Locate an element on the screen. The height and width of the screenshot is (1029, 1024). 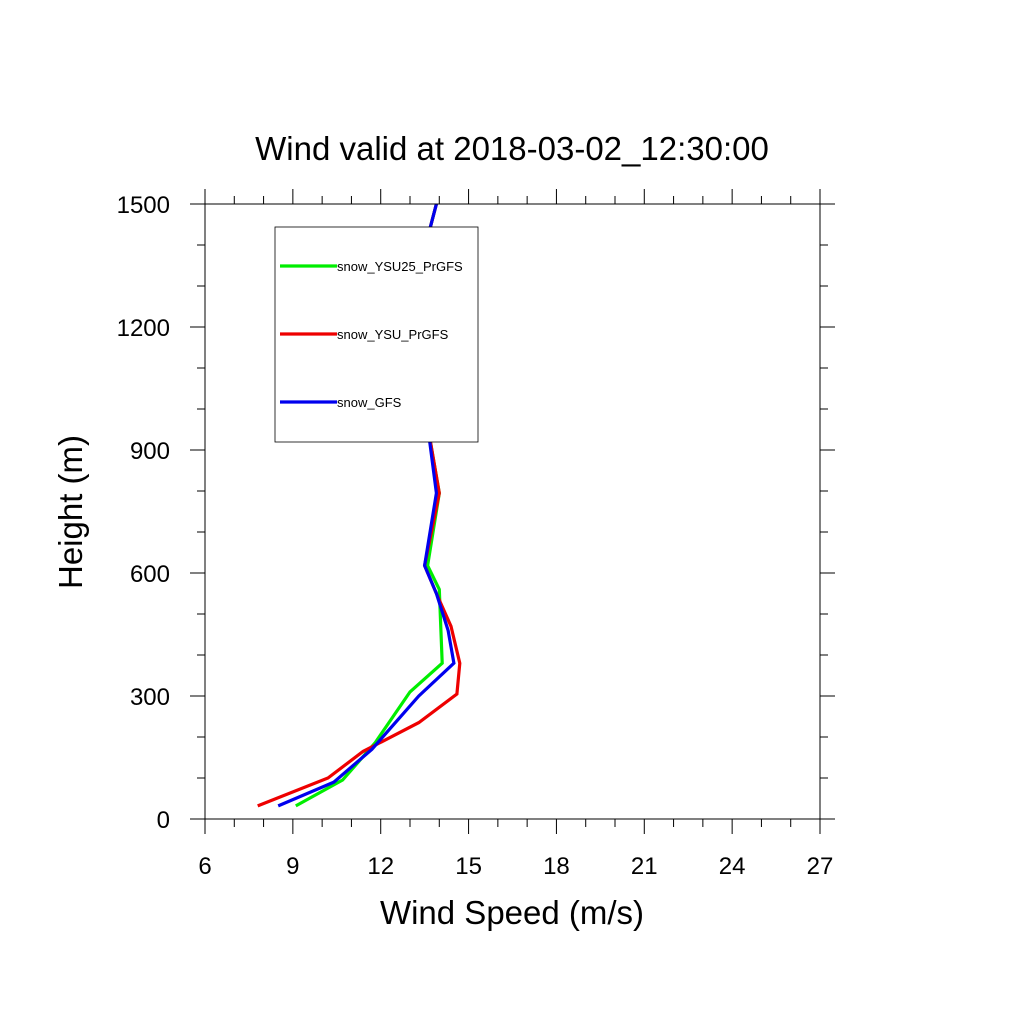
x-axis-label: Wind Speed (m/s) is located at coordinates (512, 912).